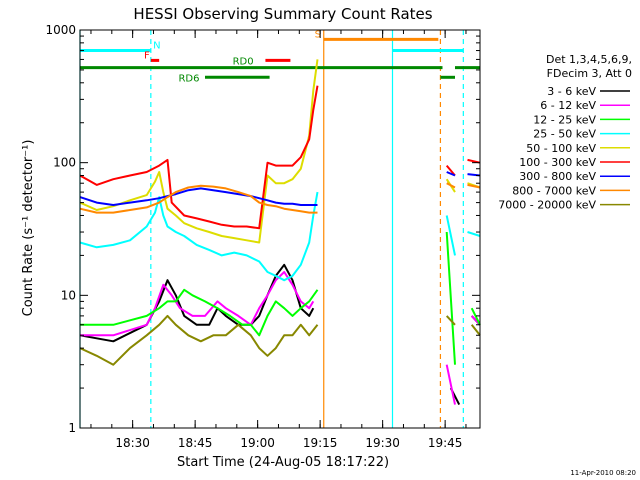 The width and height of the screenshot is (640, 480). Describe the element at coordinates (147, 55) in the screenshot. I see `flag-label-f: F` at that location.